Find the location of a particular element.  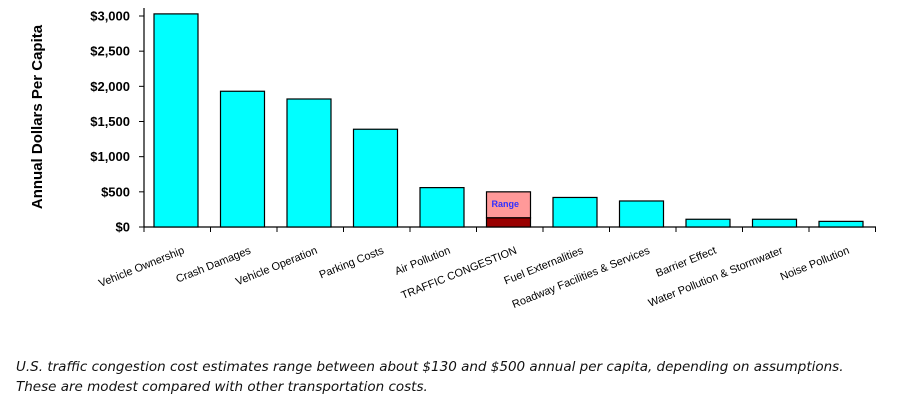

y-tick-label: $2,000 is located at coordinates (110, 86).